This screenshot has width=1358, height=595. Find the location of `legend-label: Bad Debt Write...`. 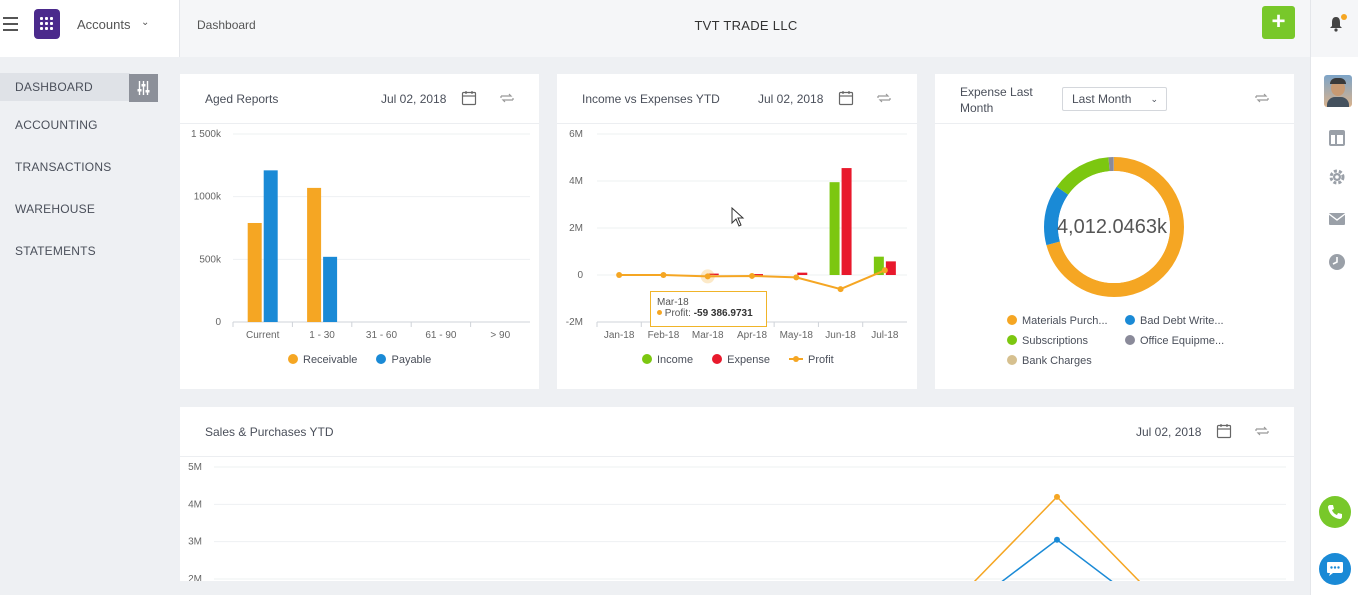

legend-label: Bad Debt Write... is located at coordinates (1182, 321).